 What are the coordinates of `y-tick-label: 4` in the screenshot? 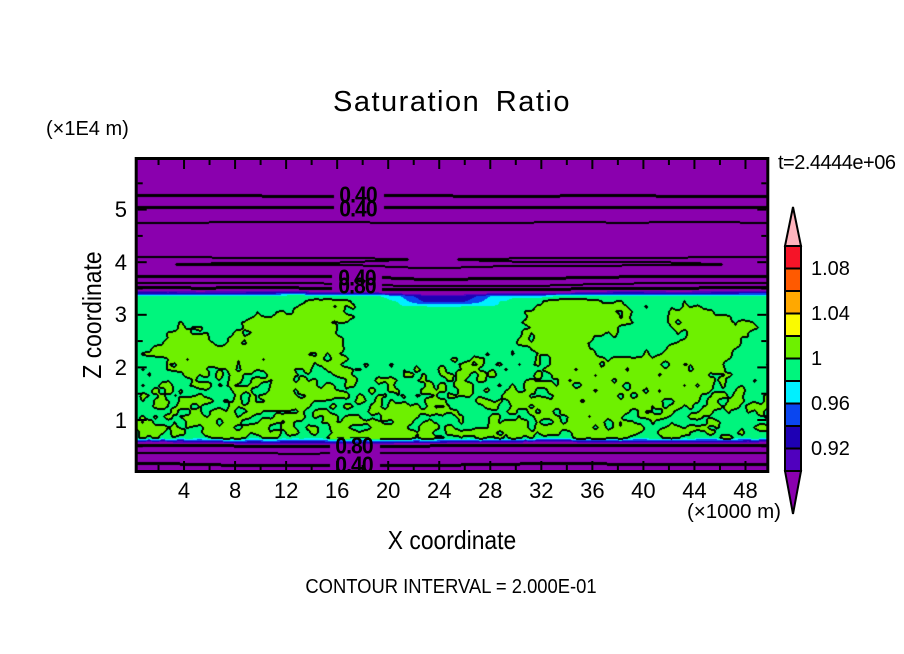 It's located at (120, 262).